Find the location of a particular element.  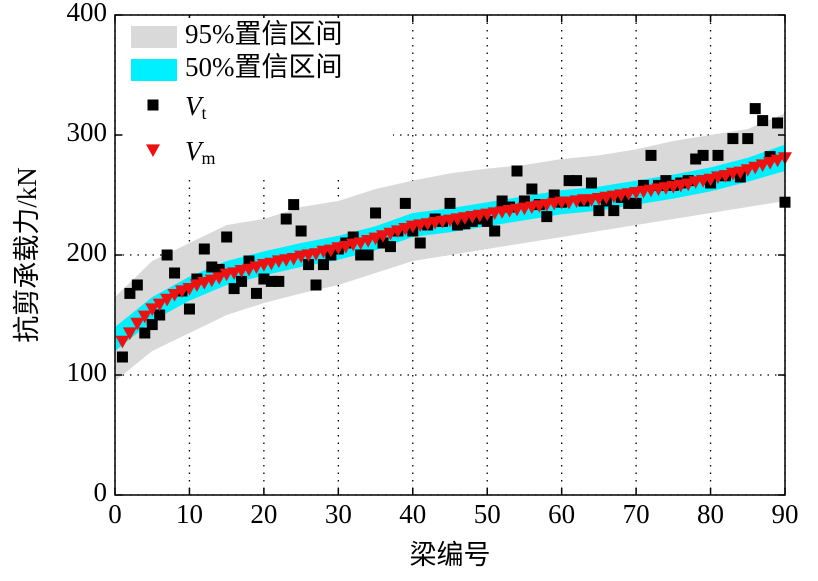

legend-label: 50%置信区间 is located at coordinates (264, 67).